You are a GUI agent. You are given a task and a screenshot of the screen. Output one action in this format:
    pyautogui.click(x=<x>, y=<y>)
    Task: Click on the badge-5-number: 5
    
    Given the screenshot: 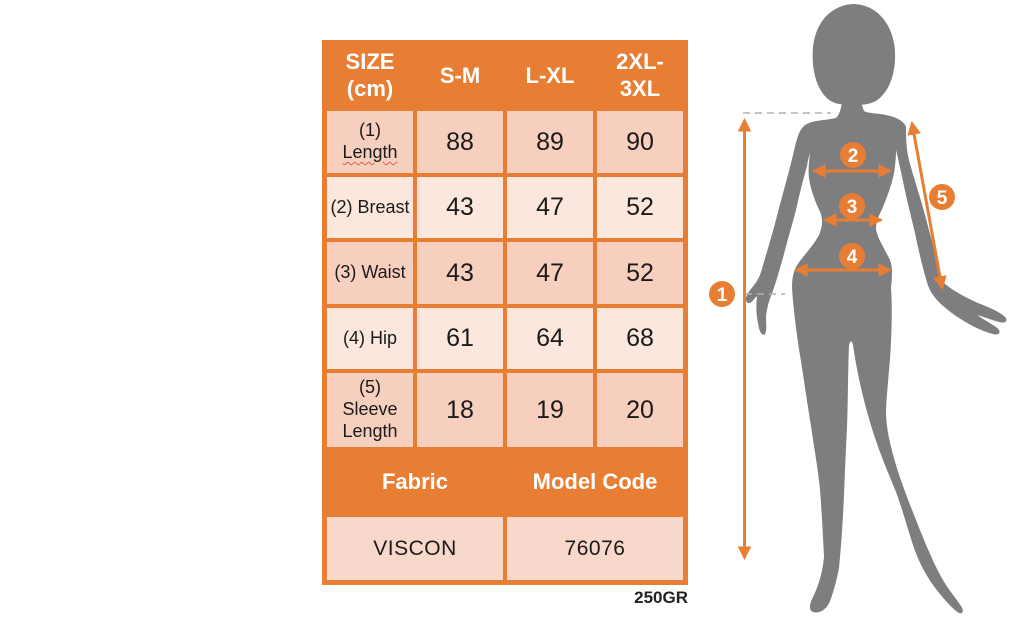 What is the action you would take?
    pyautogui.click(x=942, y=198)
    